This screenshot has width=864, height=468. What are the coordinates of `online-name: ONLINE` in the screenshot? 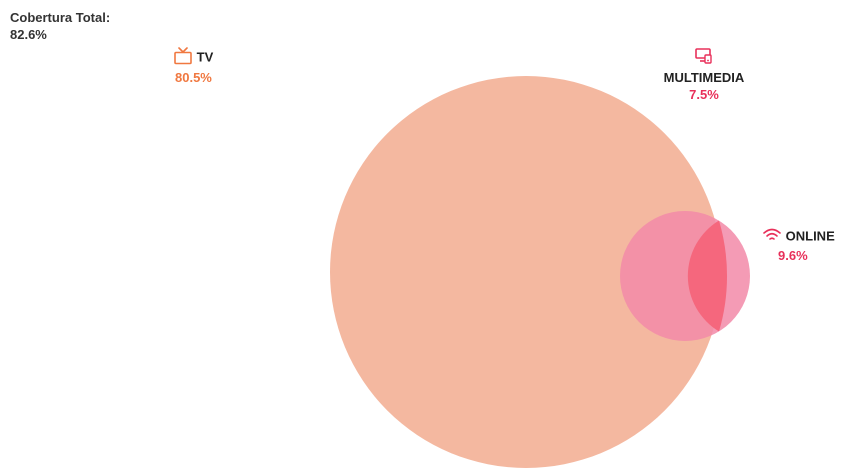 It's located at (810, 236).